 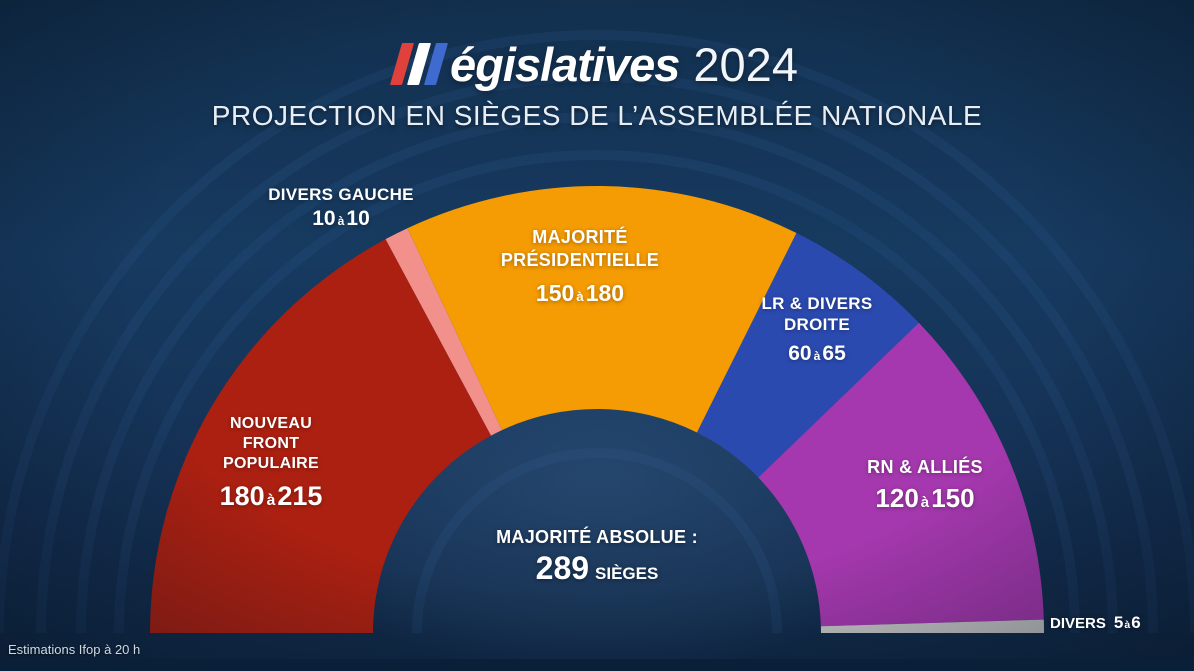 I want to click on label-lr-divers-droite: LR & DIVERS DROITE 60 à65, so click(x=817, y=329).